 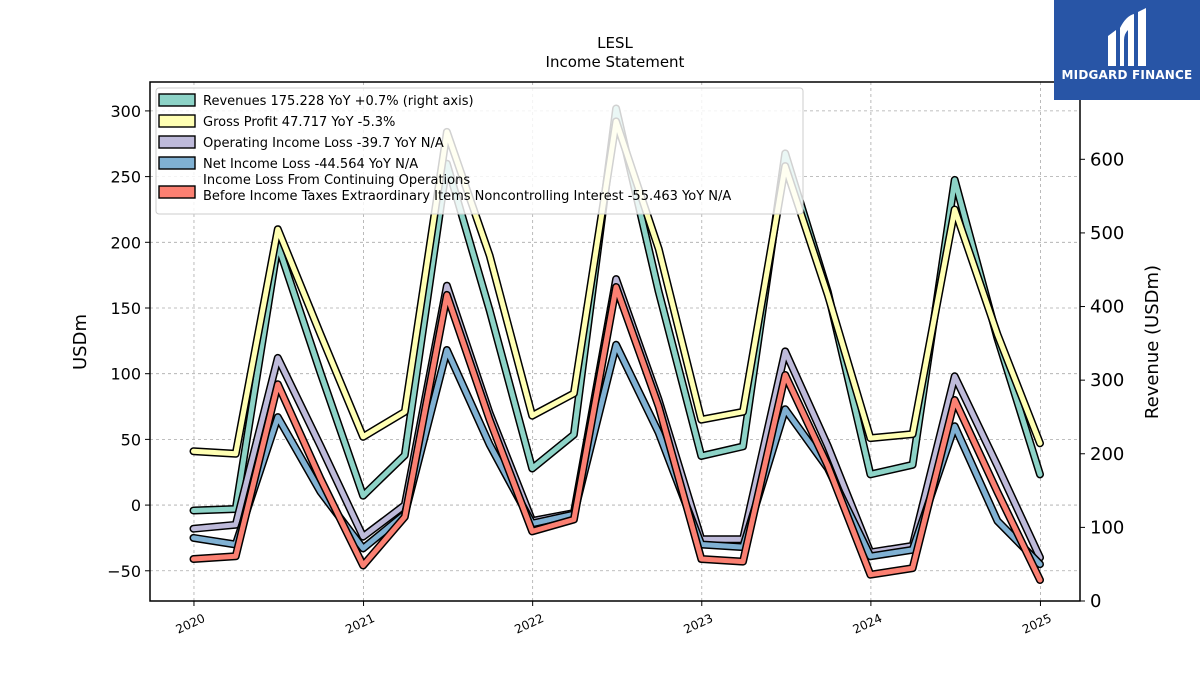 I want to click on y-tick-label-left: 150, so click(x=125, y=308).